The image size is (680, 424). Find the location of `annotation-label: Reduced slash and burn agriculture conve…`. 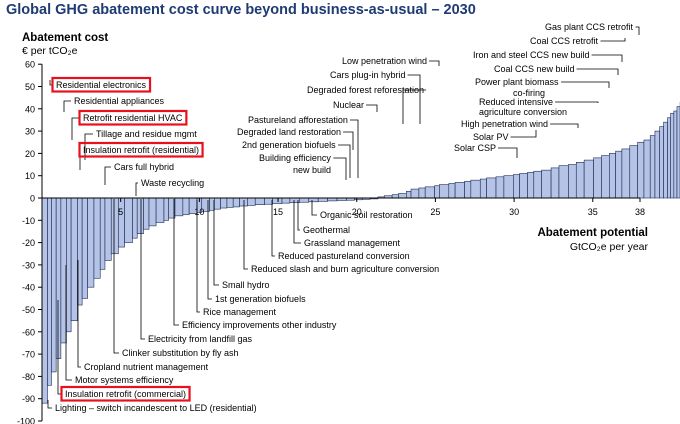

annotation-label: Reduced slash and burn agriculture conve… is located at coordinates (345, 269).